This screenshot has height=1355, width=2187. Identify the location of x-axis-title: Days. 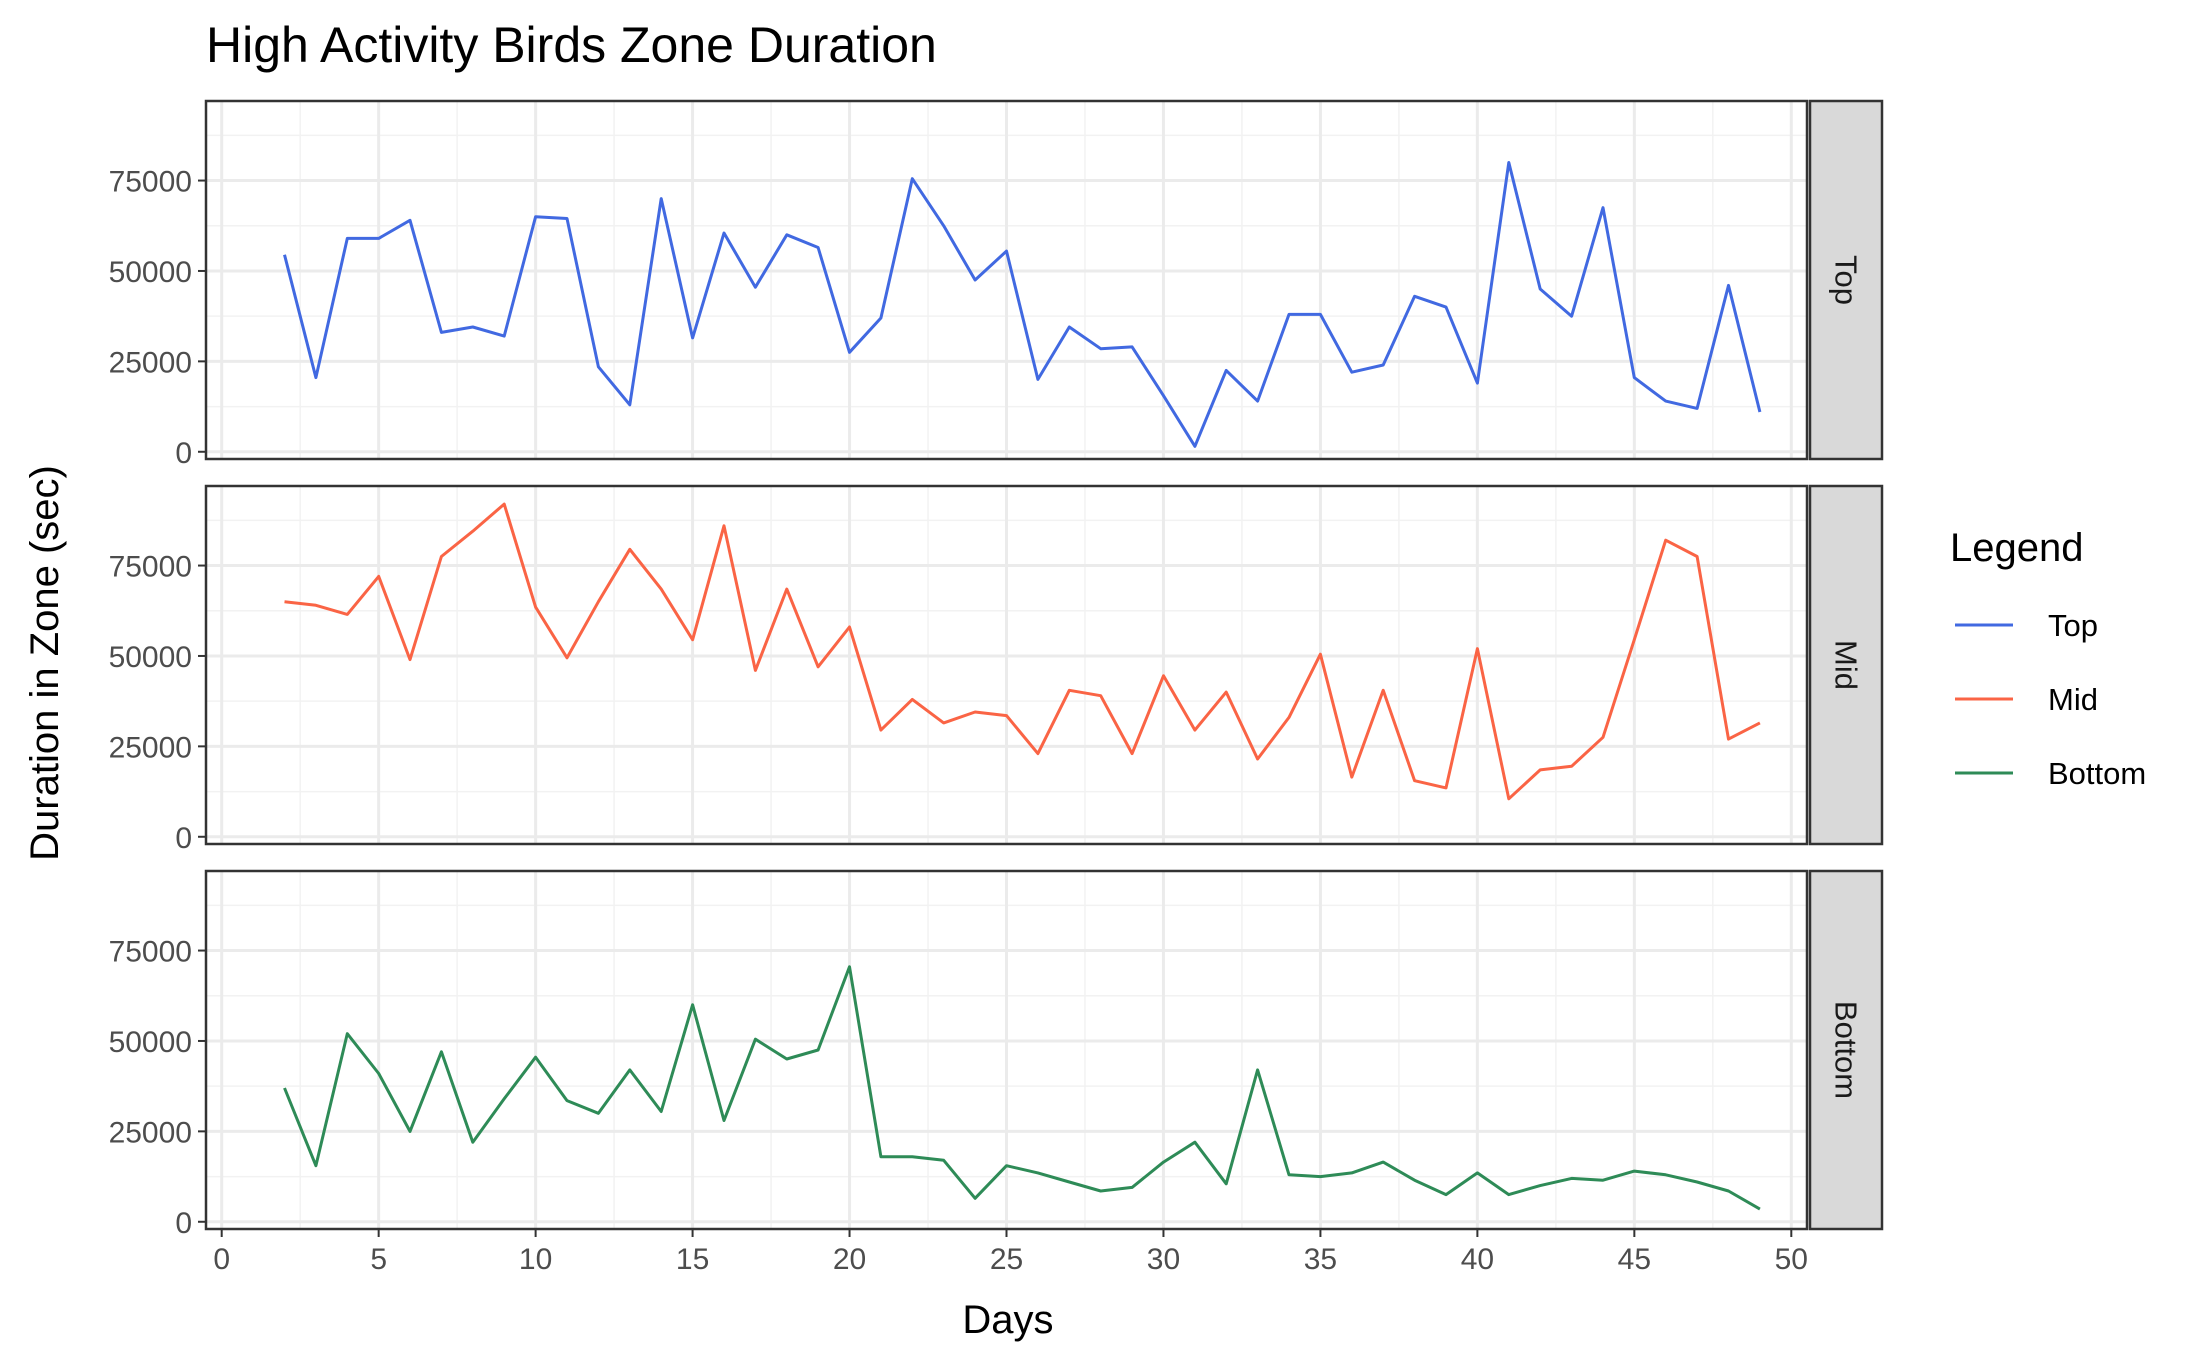
(1007, 1320).